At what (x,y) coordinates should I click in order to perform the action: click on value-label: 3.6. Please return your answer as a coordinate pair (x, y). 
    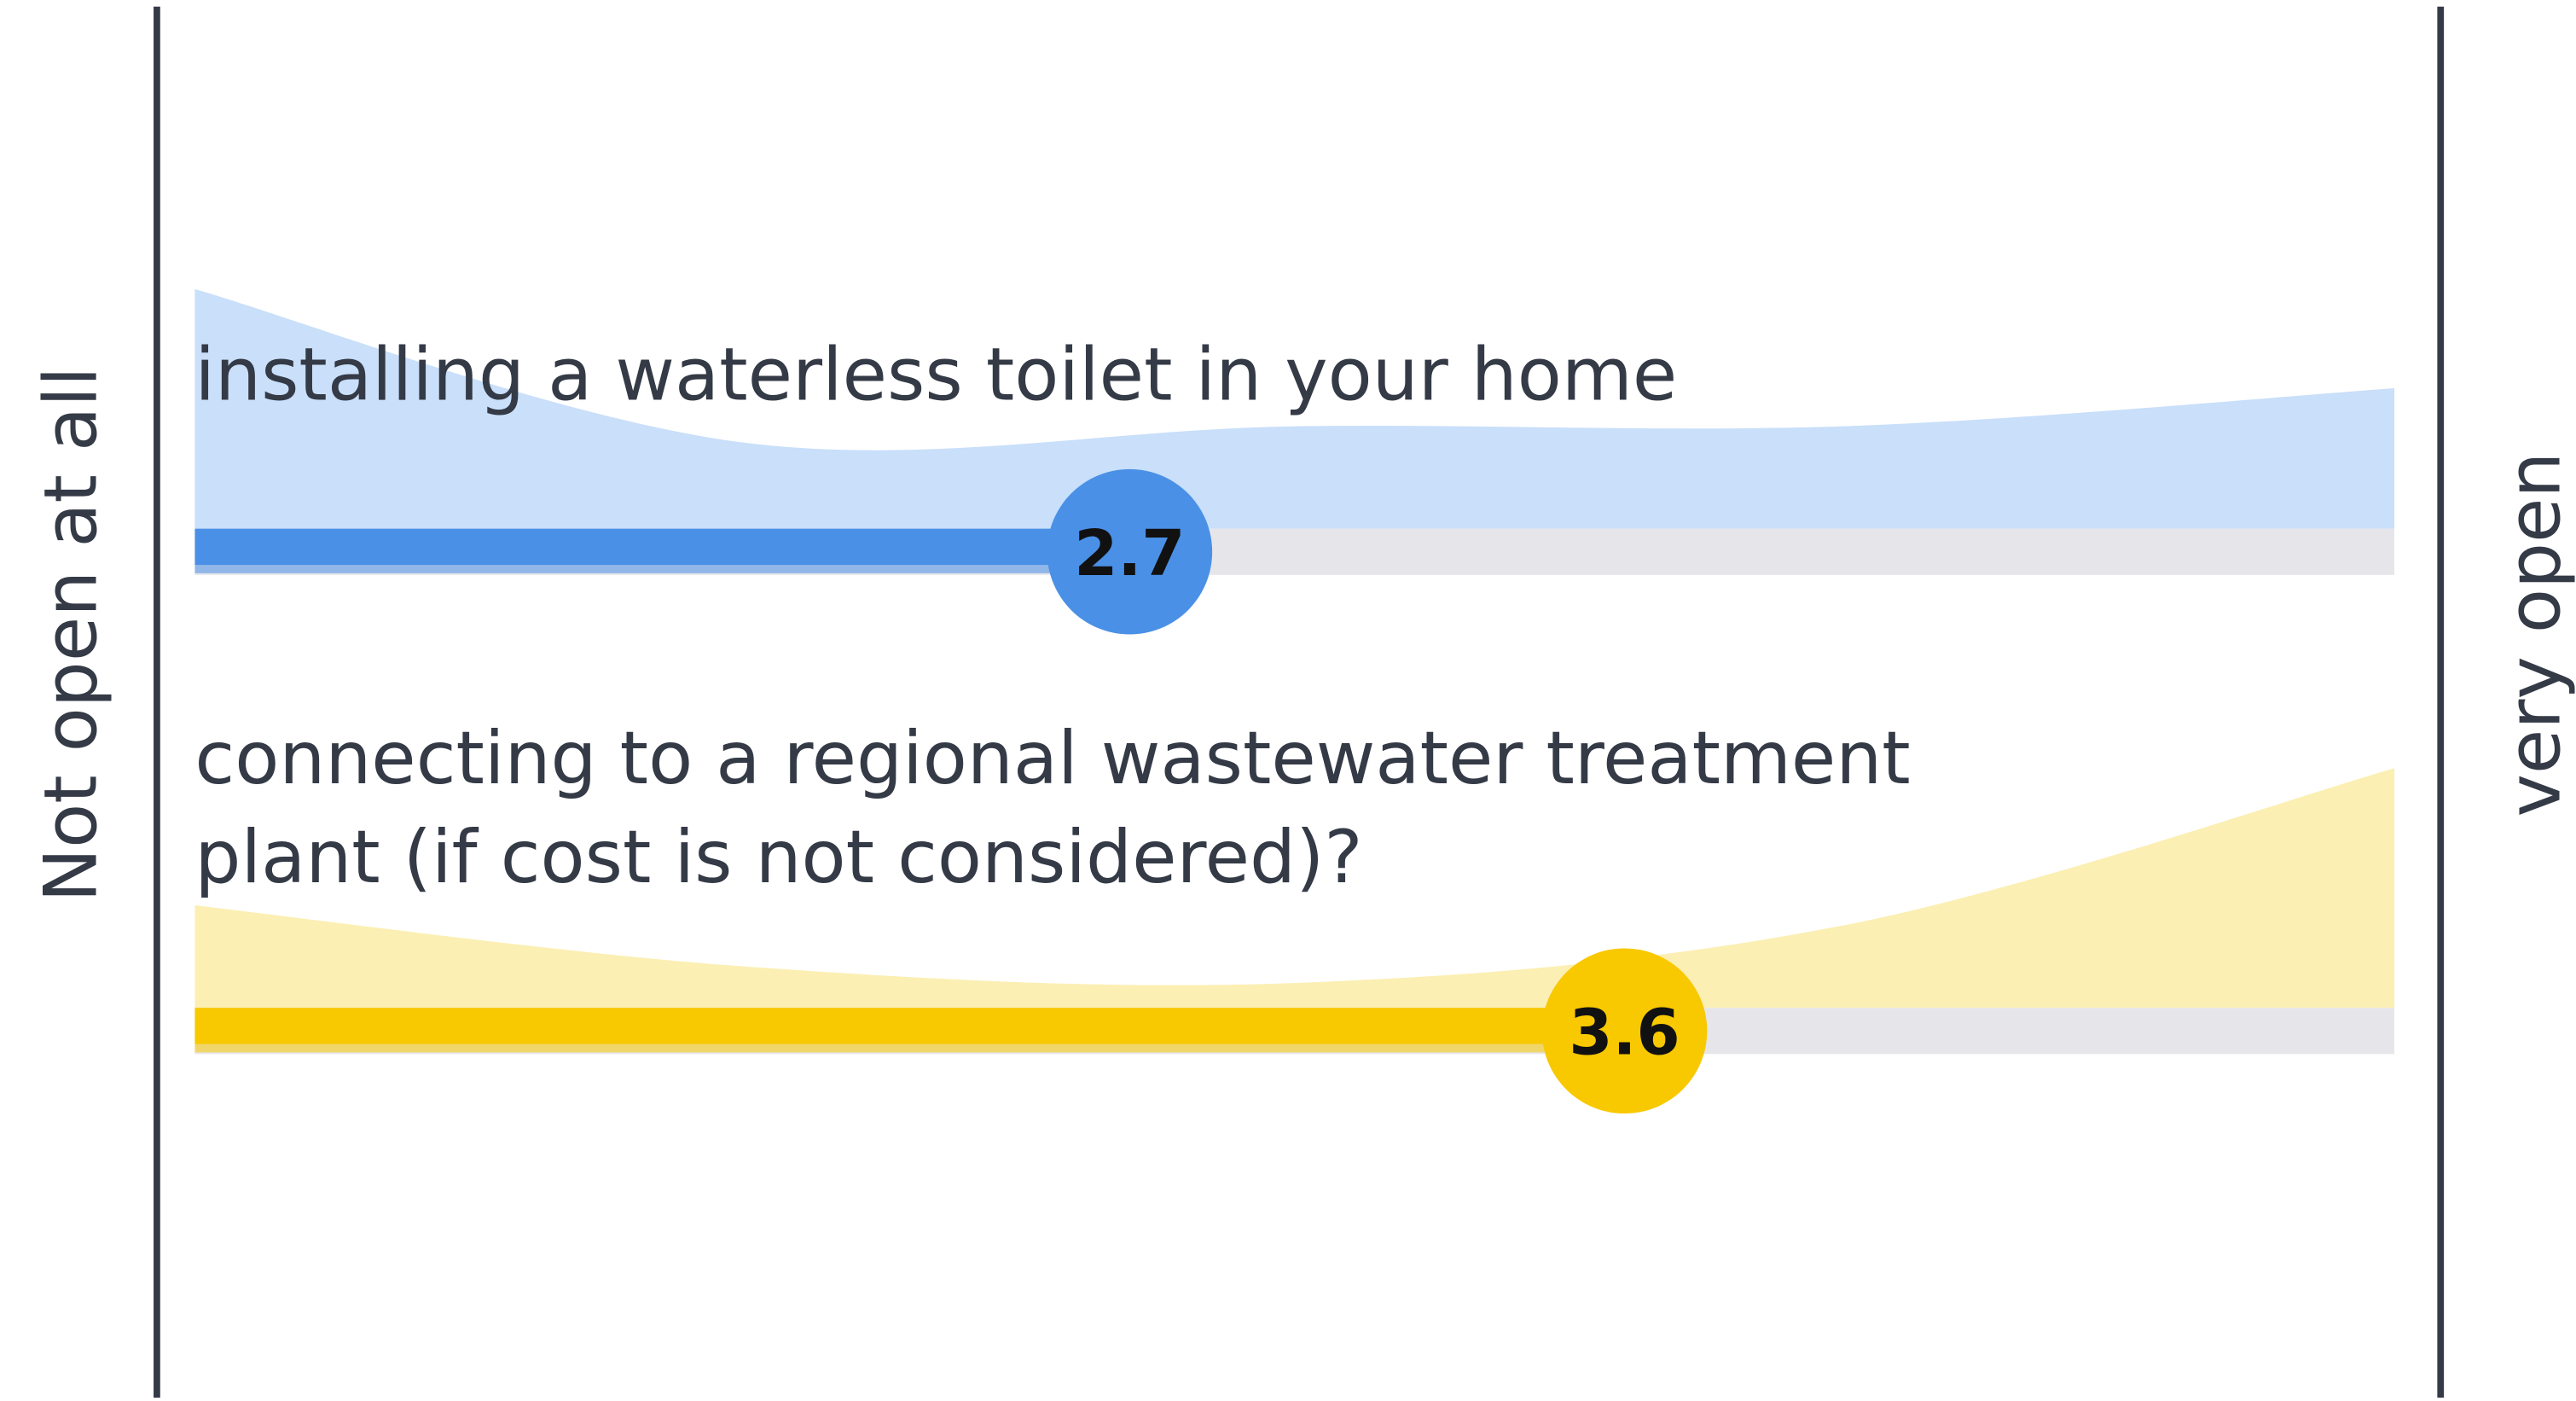
    Looking at the image, I should click on (1624, 1033).